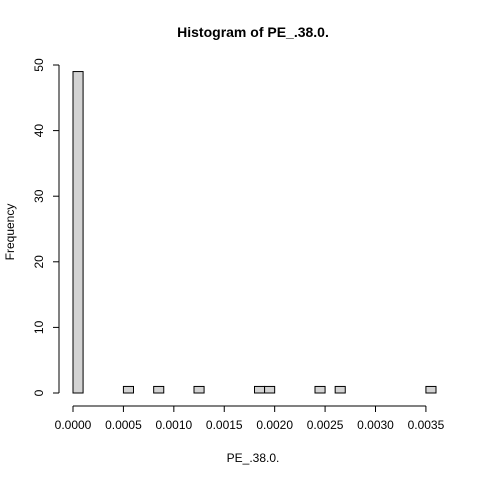 This screenshot has height=480, width=480. I want to click on y-tick-label-3: 30, so click(39, 196).